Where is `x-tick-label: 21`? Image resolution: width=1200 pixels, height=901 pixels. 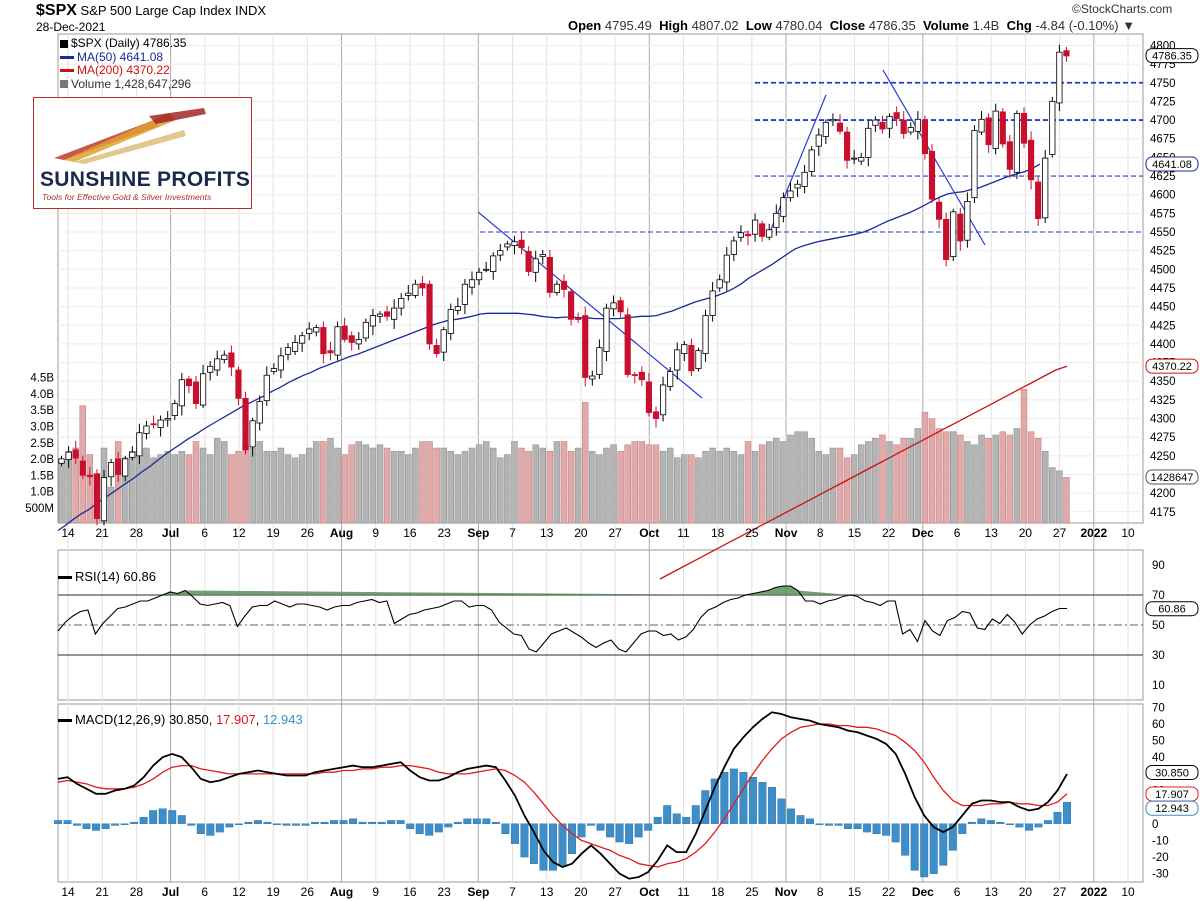 x-tick-label: 21 is located at coordinates (103, 533).